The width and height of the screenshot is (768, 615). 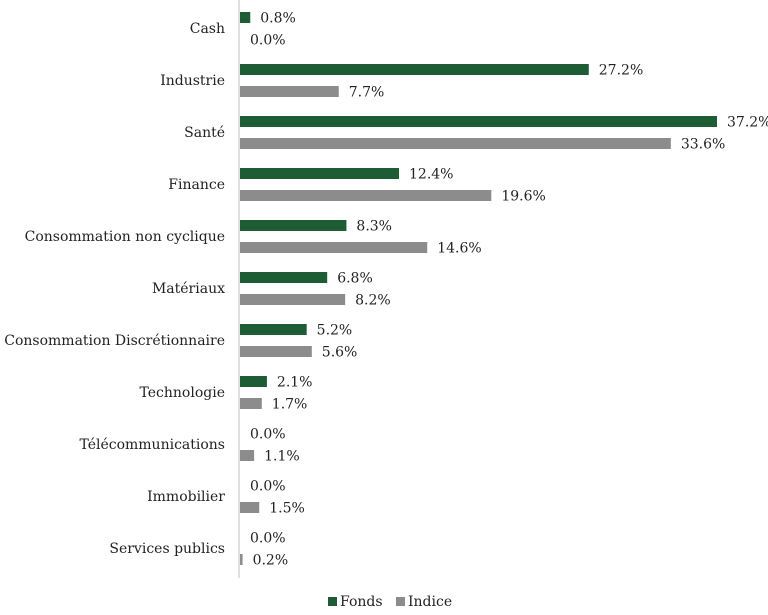 What do you see at coordinates (188, 289) in the screenshot?
I see `category-label: Matériaux` at bounding box center [188, 289].